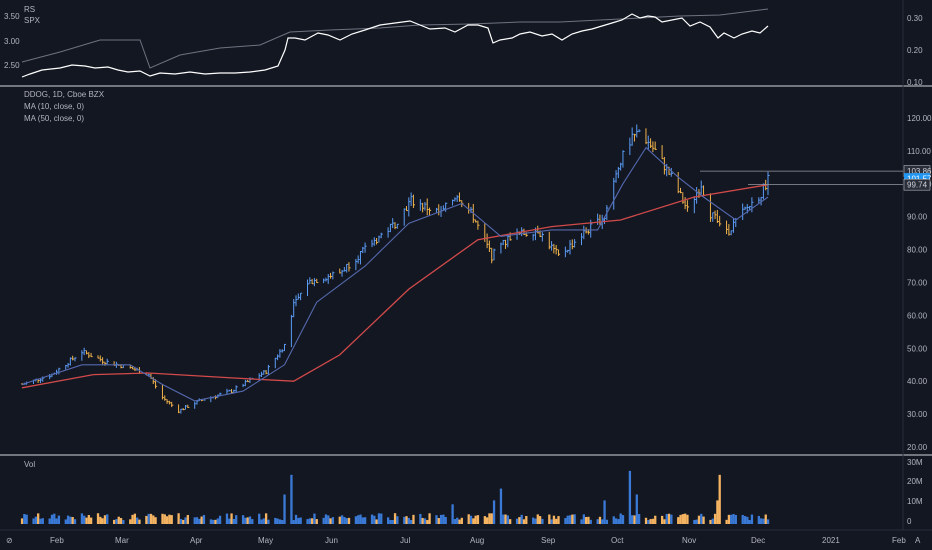 This screenshot has height=550, width=932. Describe the element at coordinates (196, 540) in the screenshot. I see `time-label-apr: Apr` at that location.